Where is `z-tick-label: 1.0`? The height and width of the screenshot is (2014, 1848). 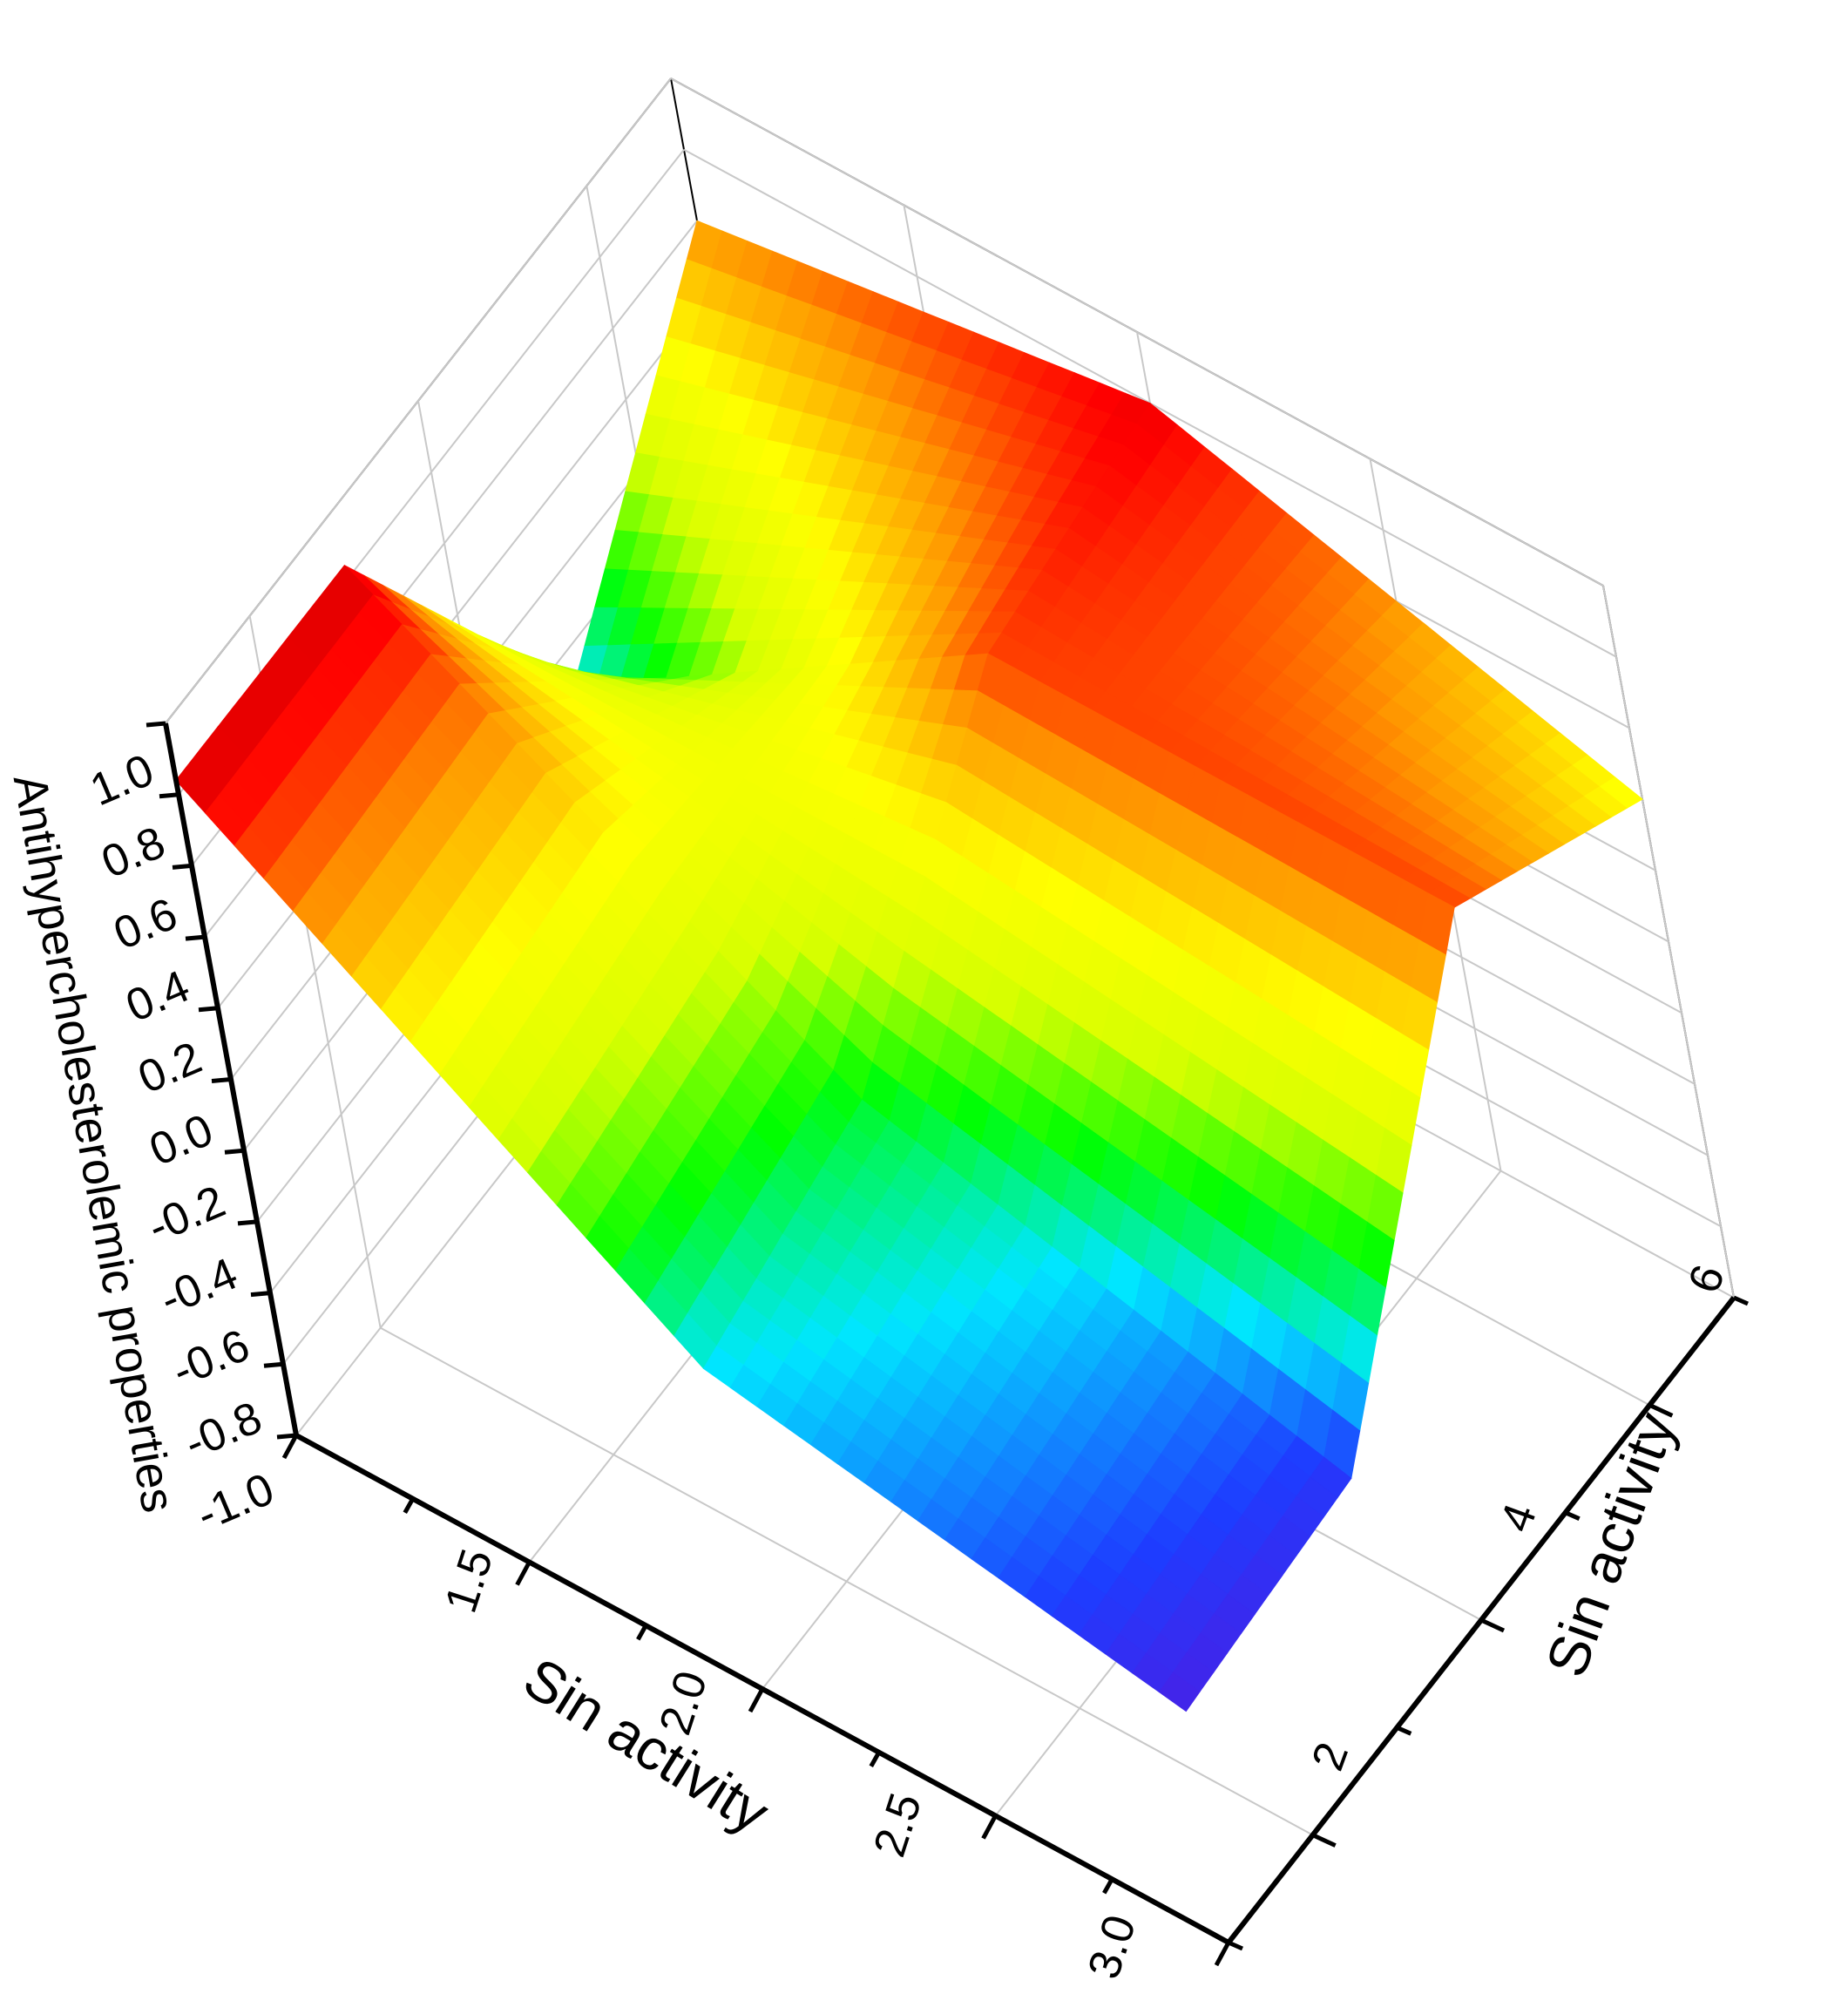 z-tick-label: 1.0 is located at coordinates (121, 781).